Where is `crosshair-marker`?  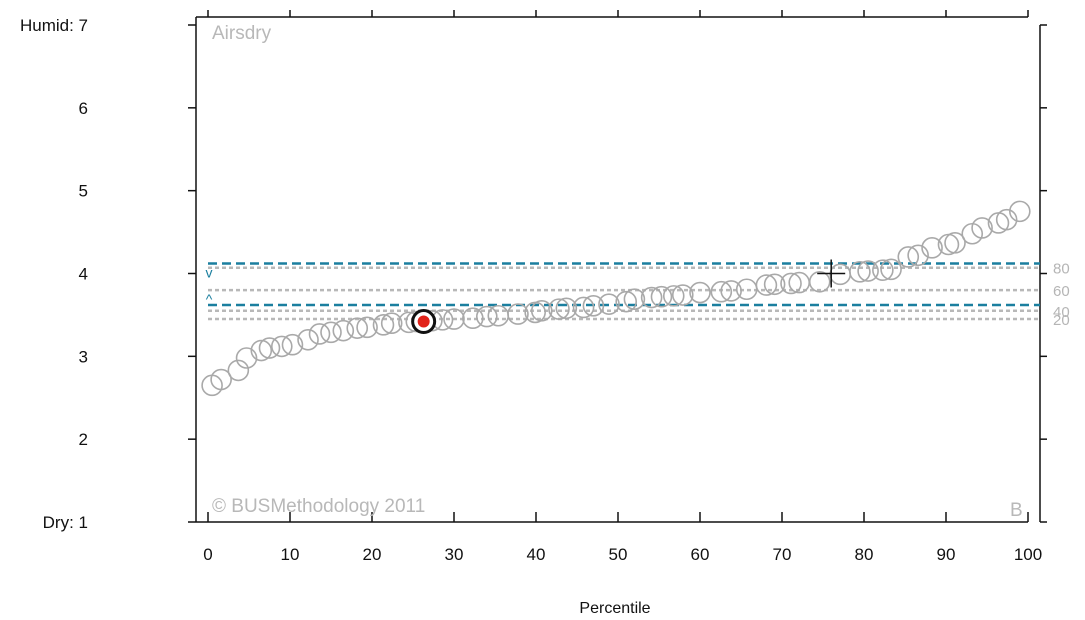 crosshair-marker is located at coordinates (831, 273).